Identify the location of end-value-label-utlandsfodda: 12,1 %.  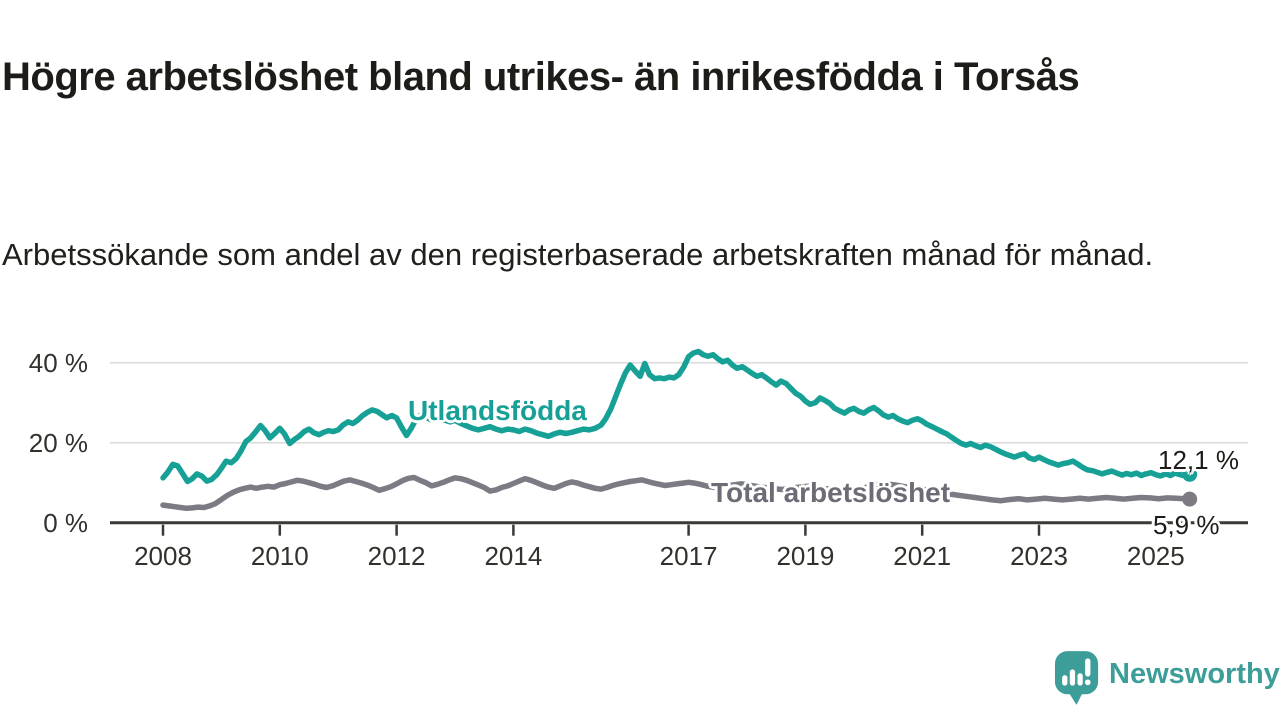
(1198, 460).